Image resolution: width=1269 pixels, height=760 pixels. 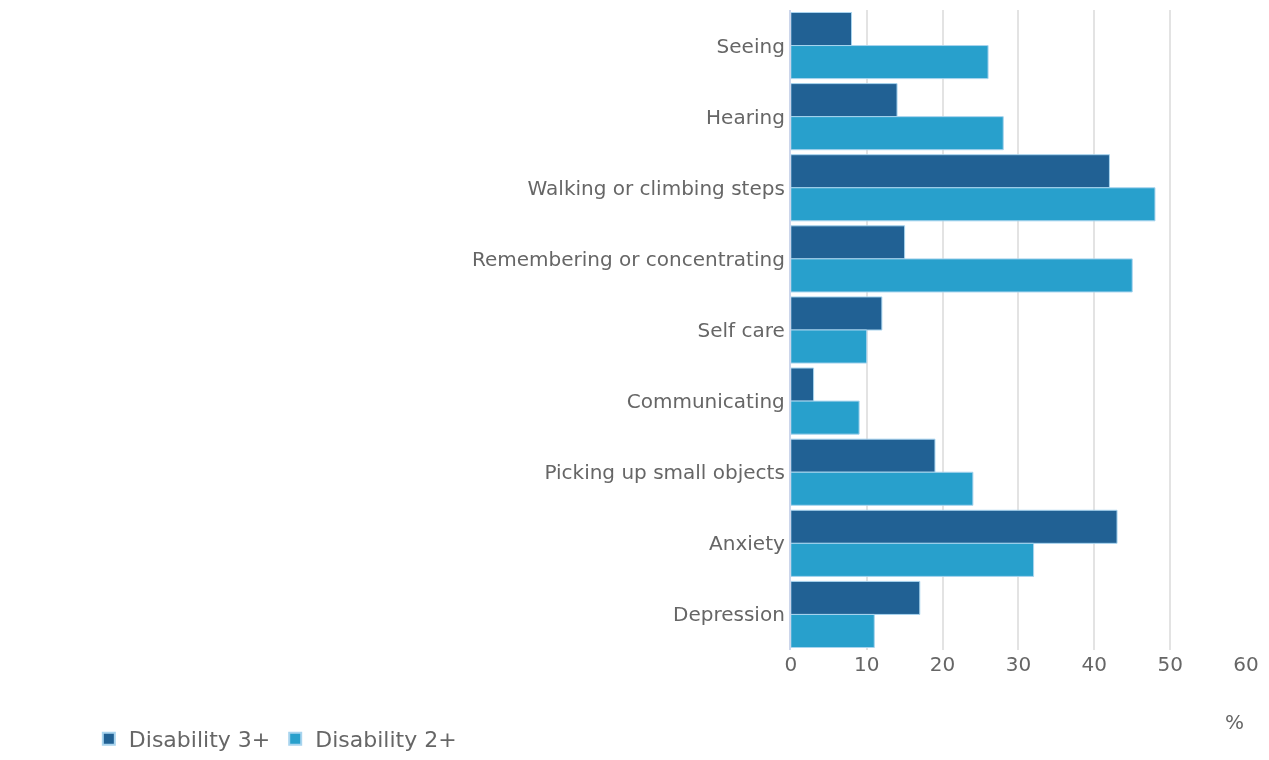 What do you see at coordinates (750, 45) in the screenshot?
I see `y-tick-label: Seeing` at bounding box center [750, 45].